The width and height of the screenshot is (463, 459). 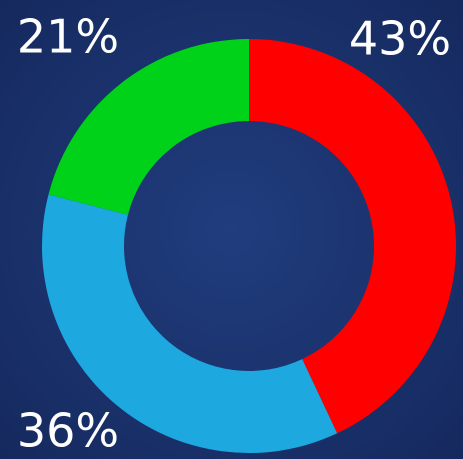 I want to click on value-label: 21%, so click(x=68, y=37).